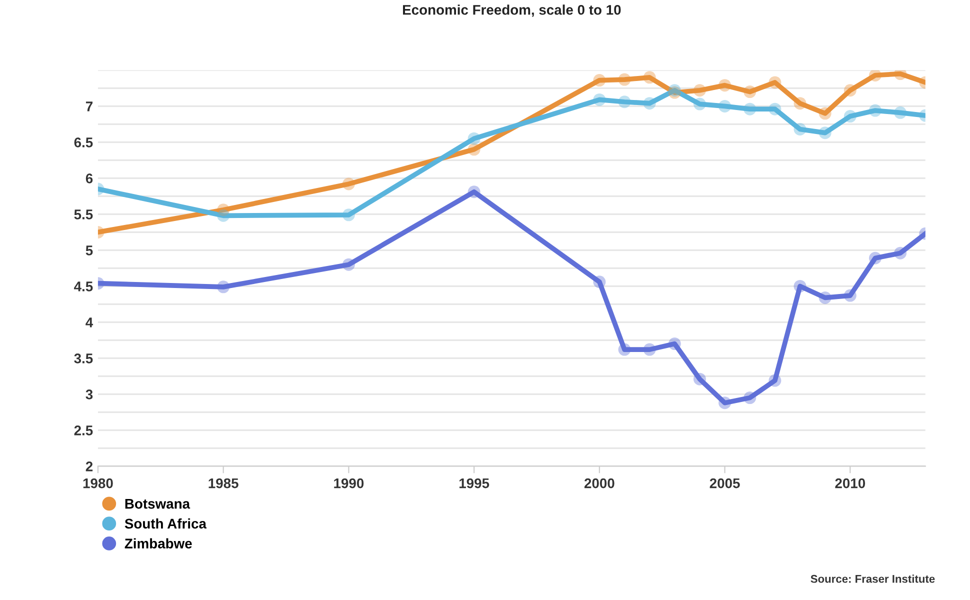 This screenshot has height=600, width=970. I want to click on y-tick-label: 6, so click(89, 179).